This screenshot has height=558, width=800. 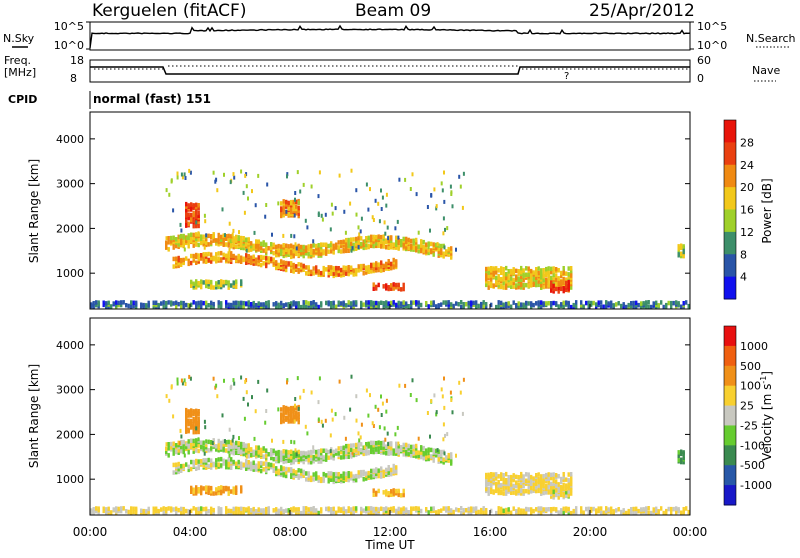 What do you see at coordinates (752, 445) in the screenshot?
I see `colorbar-tick: -100` at bounding box center [752, 445].